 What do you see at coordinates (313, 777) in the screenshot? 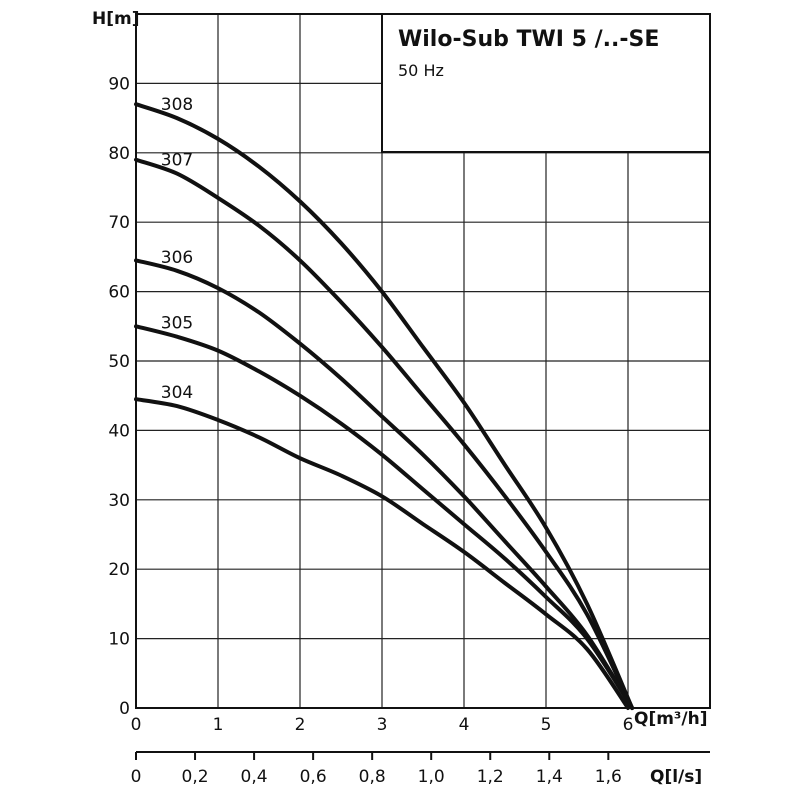
I see `x2-tick-label: 0,6` at bounding box center [313, 777].